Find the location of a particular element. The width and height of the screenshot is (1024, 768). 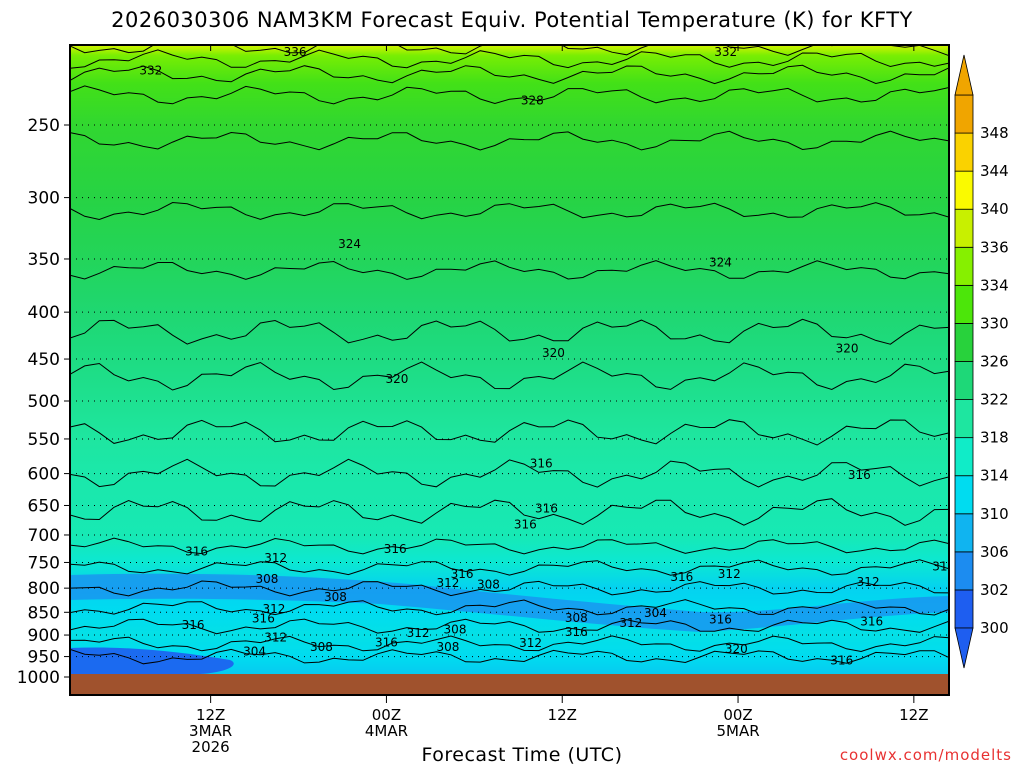

colorbar-label: 300 is located at coordinates (994, 628).